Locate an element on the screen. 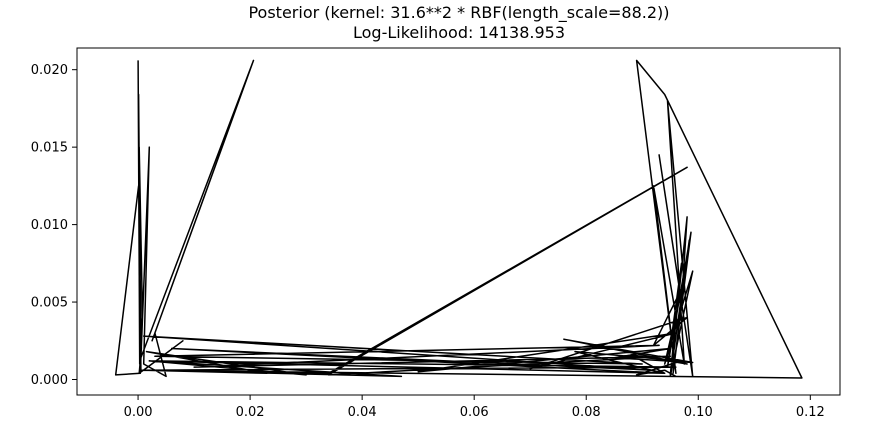 This screenshot has width=870, height=436. x-tick-label: 0.12 is located at coordinates (810, 412).